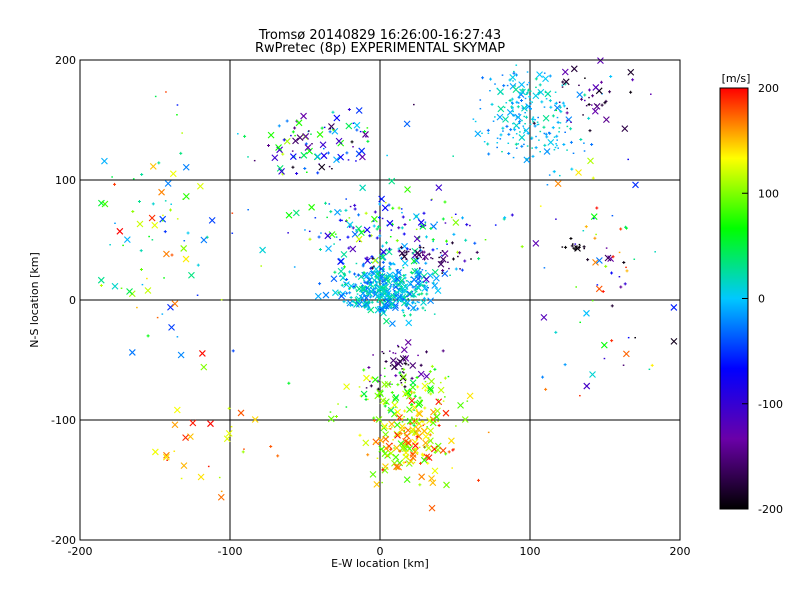  Describe the element at coordinates (762, 299) in the screenshot. I see `colorbar-ticks: 200 100 0 -100 -200` at that location.